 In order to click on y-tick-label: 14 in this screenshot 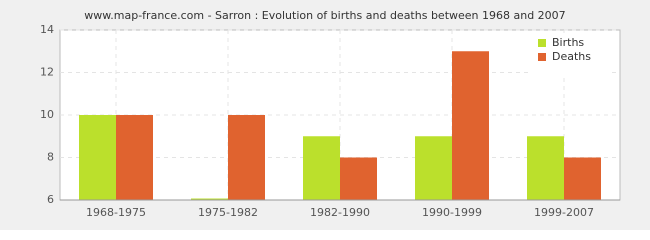, I will do `click(47, 29)`.